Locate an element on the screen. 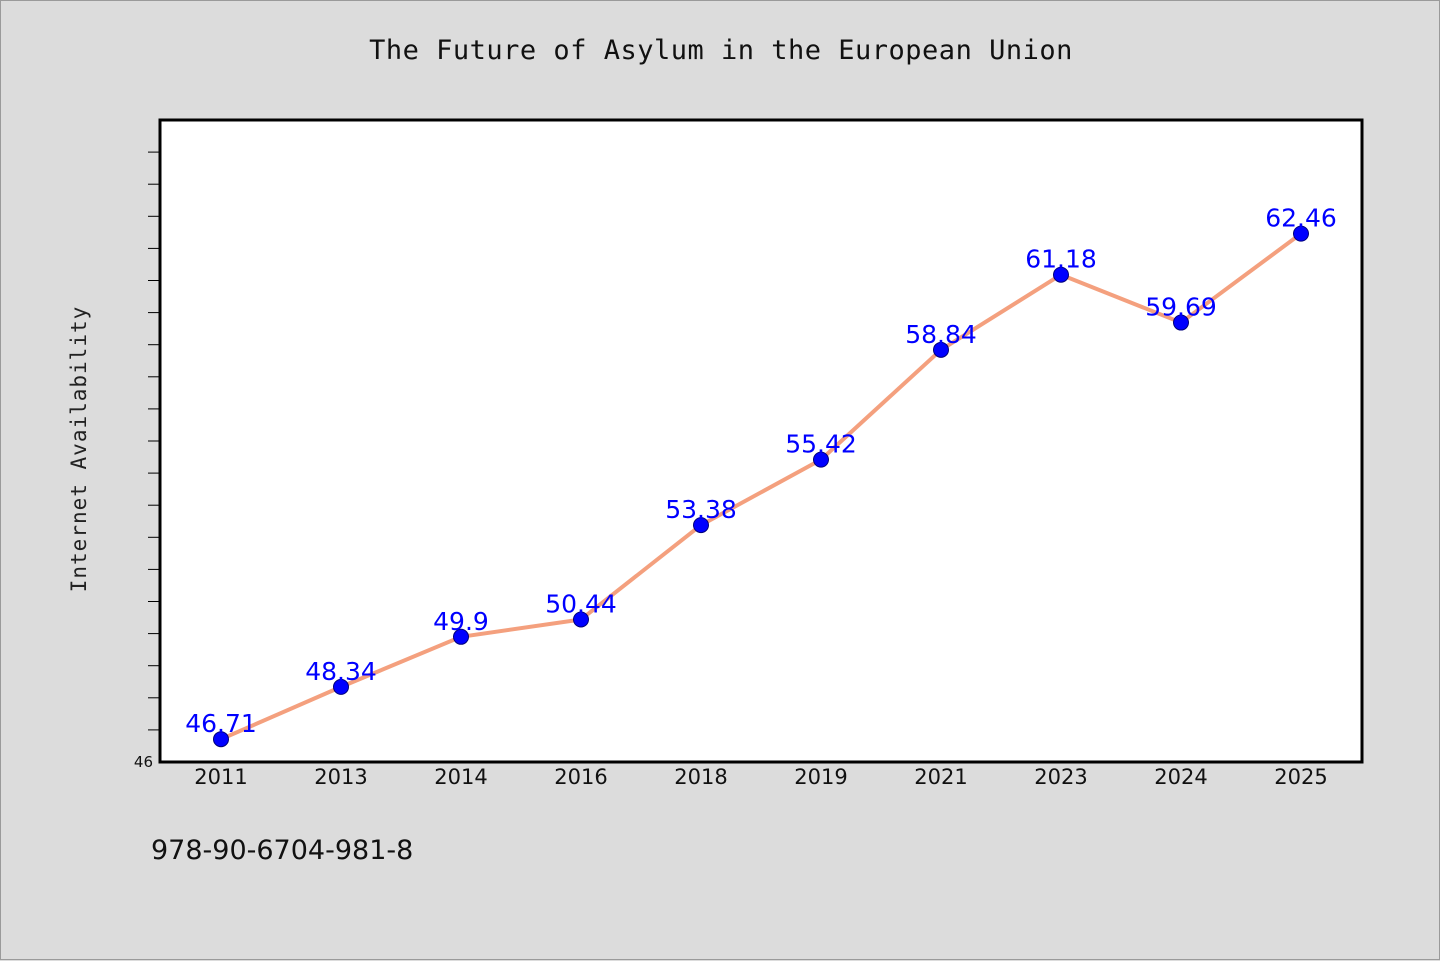 The width and height of the screenshot is (1440, 961). data-label: 58.84 is located at coordinates (941, 334).